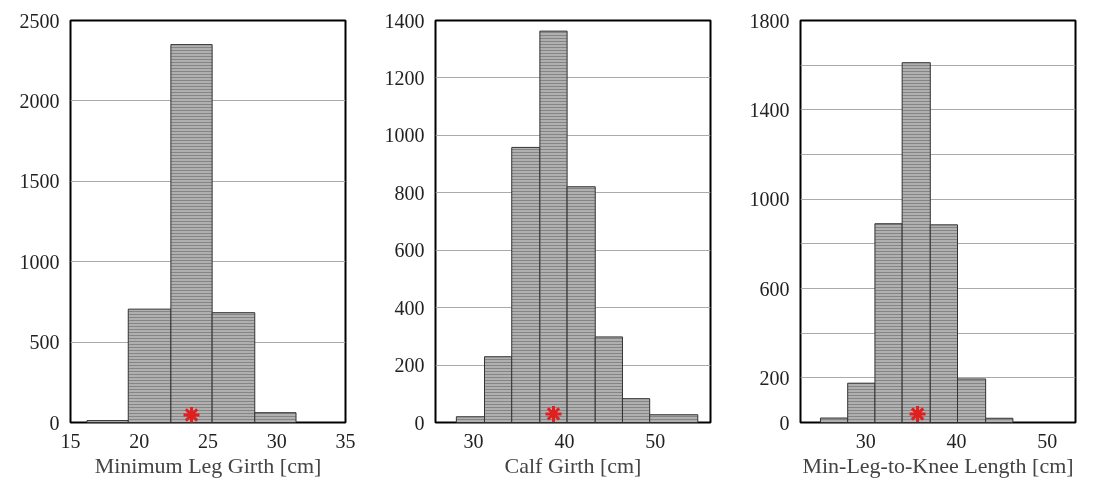  Describe the element at coordinates (404, 77) in the screenshot. I see `y-tick-label: 1200` at that location.